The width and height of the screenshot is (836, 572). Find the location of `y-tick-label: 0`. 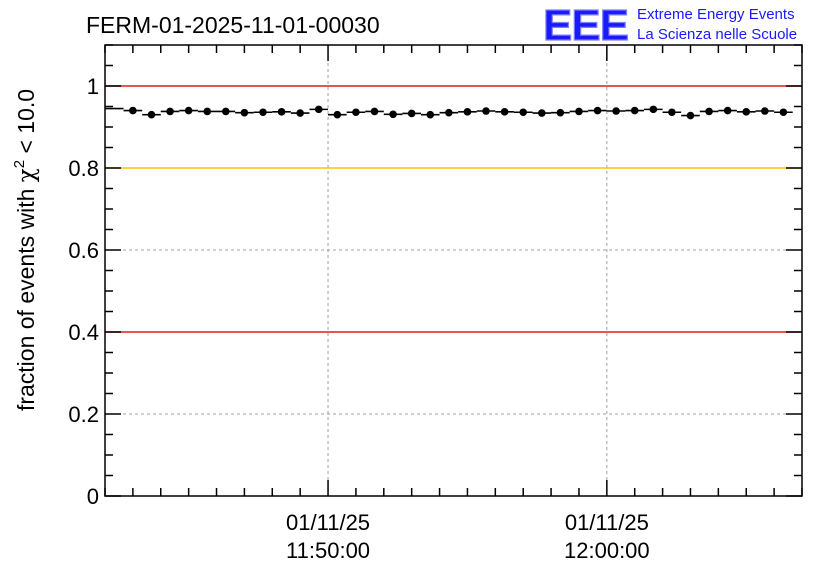

y-tick-label: 0 is located at coordinates (93, 496).